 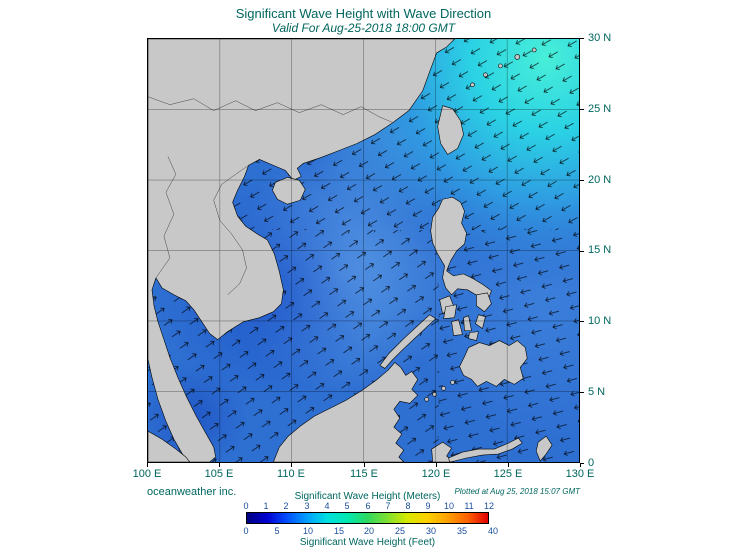 What do you see at coordinates (442, 451) in the screenshot?
I see `landmass-sulawesi-west` at bounding box center [442, 451].